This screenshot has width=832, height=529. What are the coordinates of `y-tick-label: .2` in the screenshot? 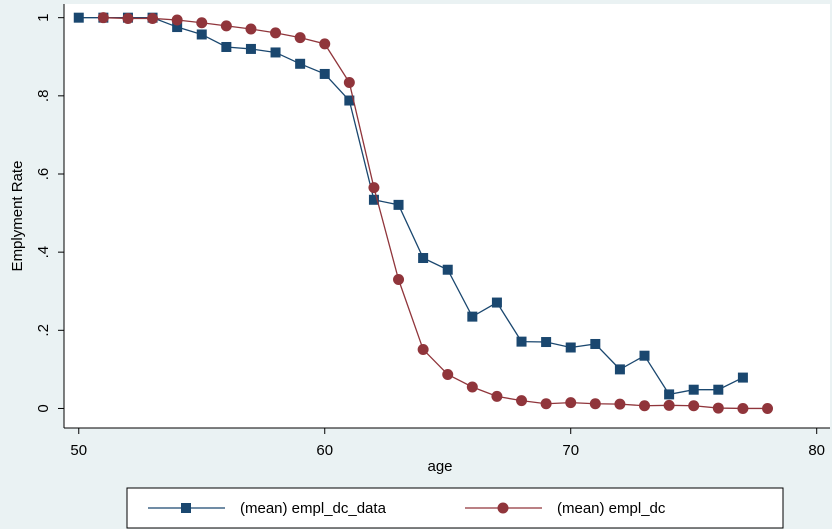 It's located at (43, 330).